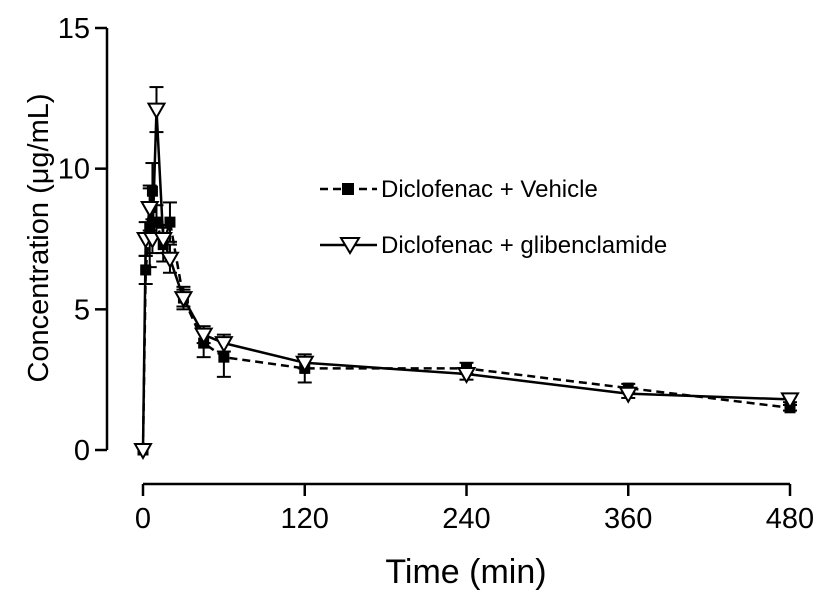  What do you see at coordinates (466, 519) in the screenshot?
I see `x-tick-label-240: 240` at bounding box center [466, 519].